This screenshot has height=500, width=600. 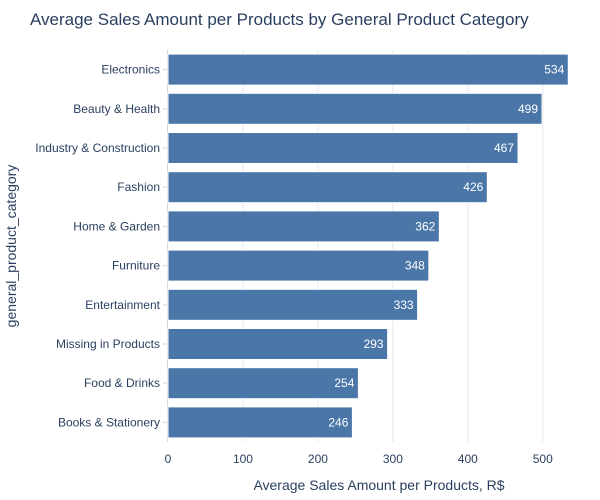 What do you see at coordinates (543, 459) in the screenshot?
I see `x-tick-label: 500` at bounding box center [543, 459].